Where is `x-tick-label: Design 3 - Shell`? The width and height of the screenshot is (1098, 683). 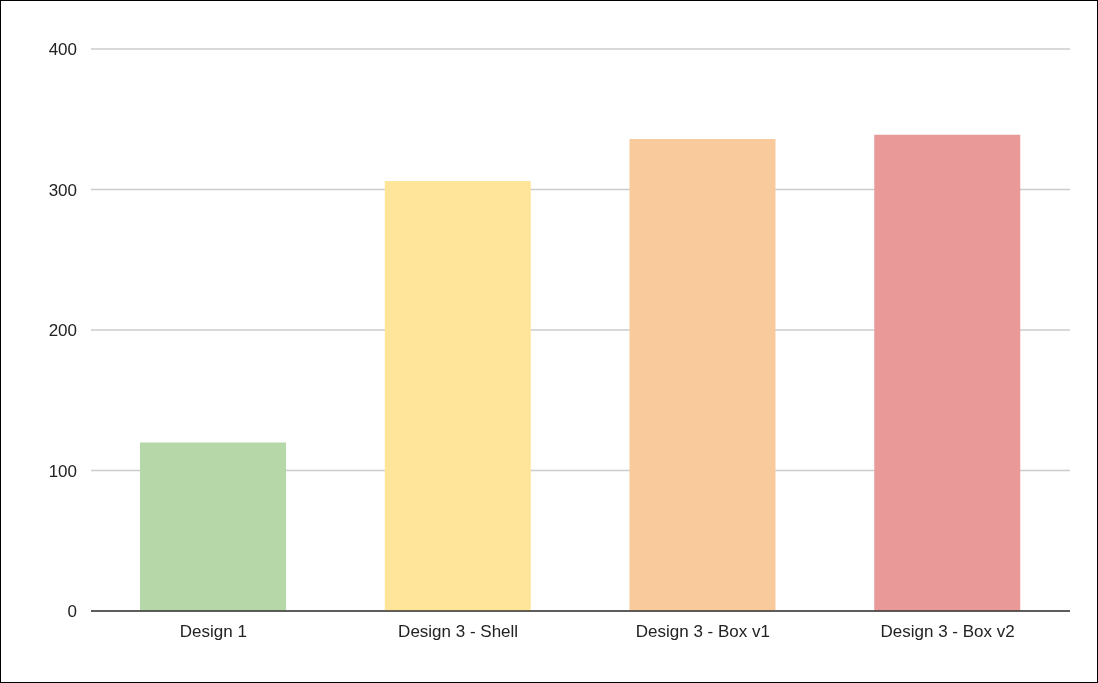 x-tick-label: Design 3 - Shell is located at coordinates (458, 632).